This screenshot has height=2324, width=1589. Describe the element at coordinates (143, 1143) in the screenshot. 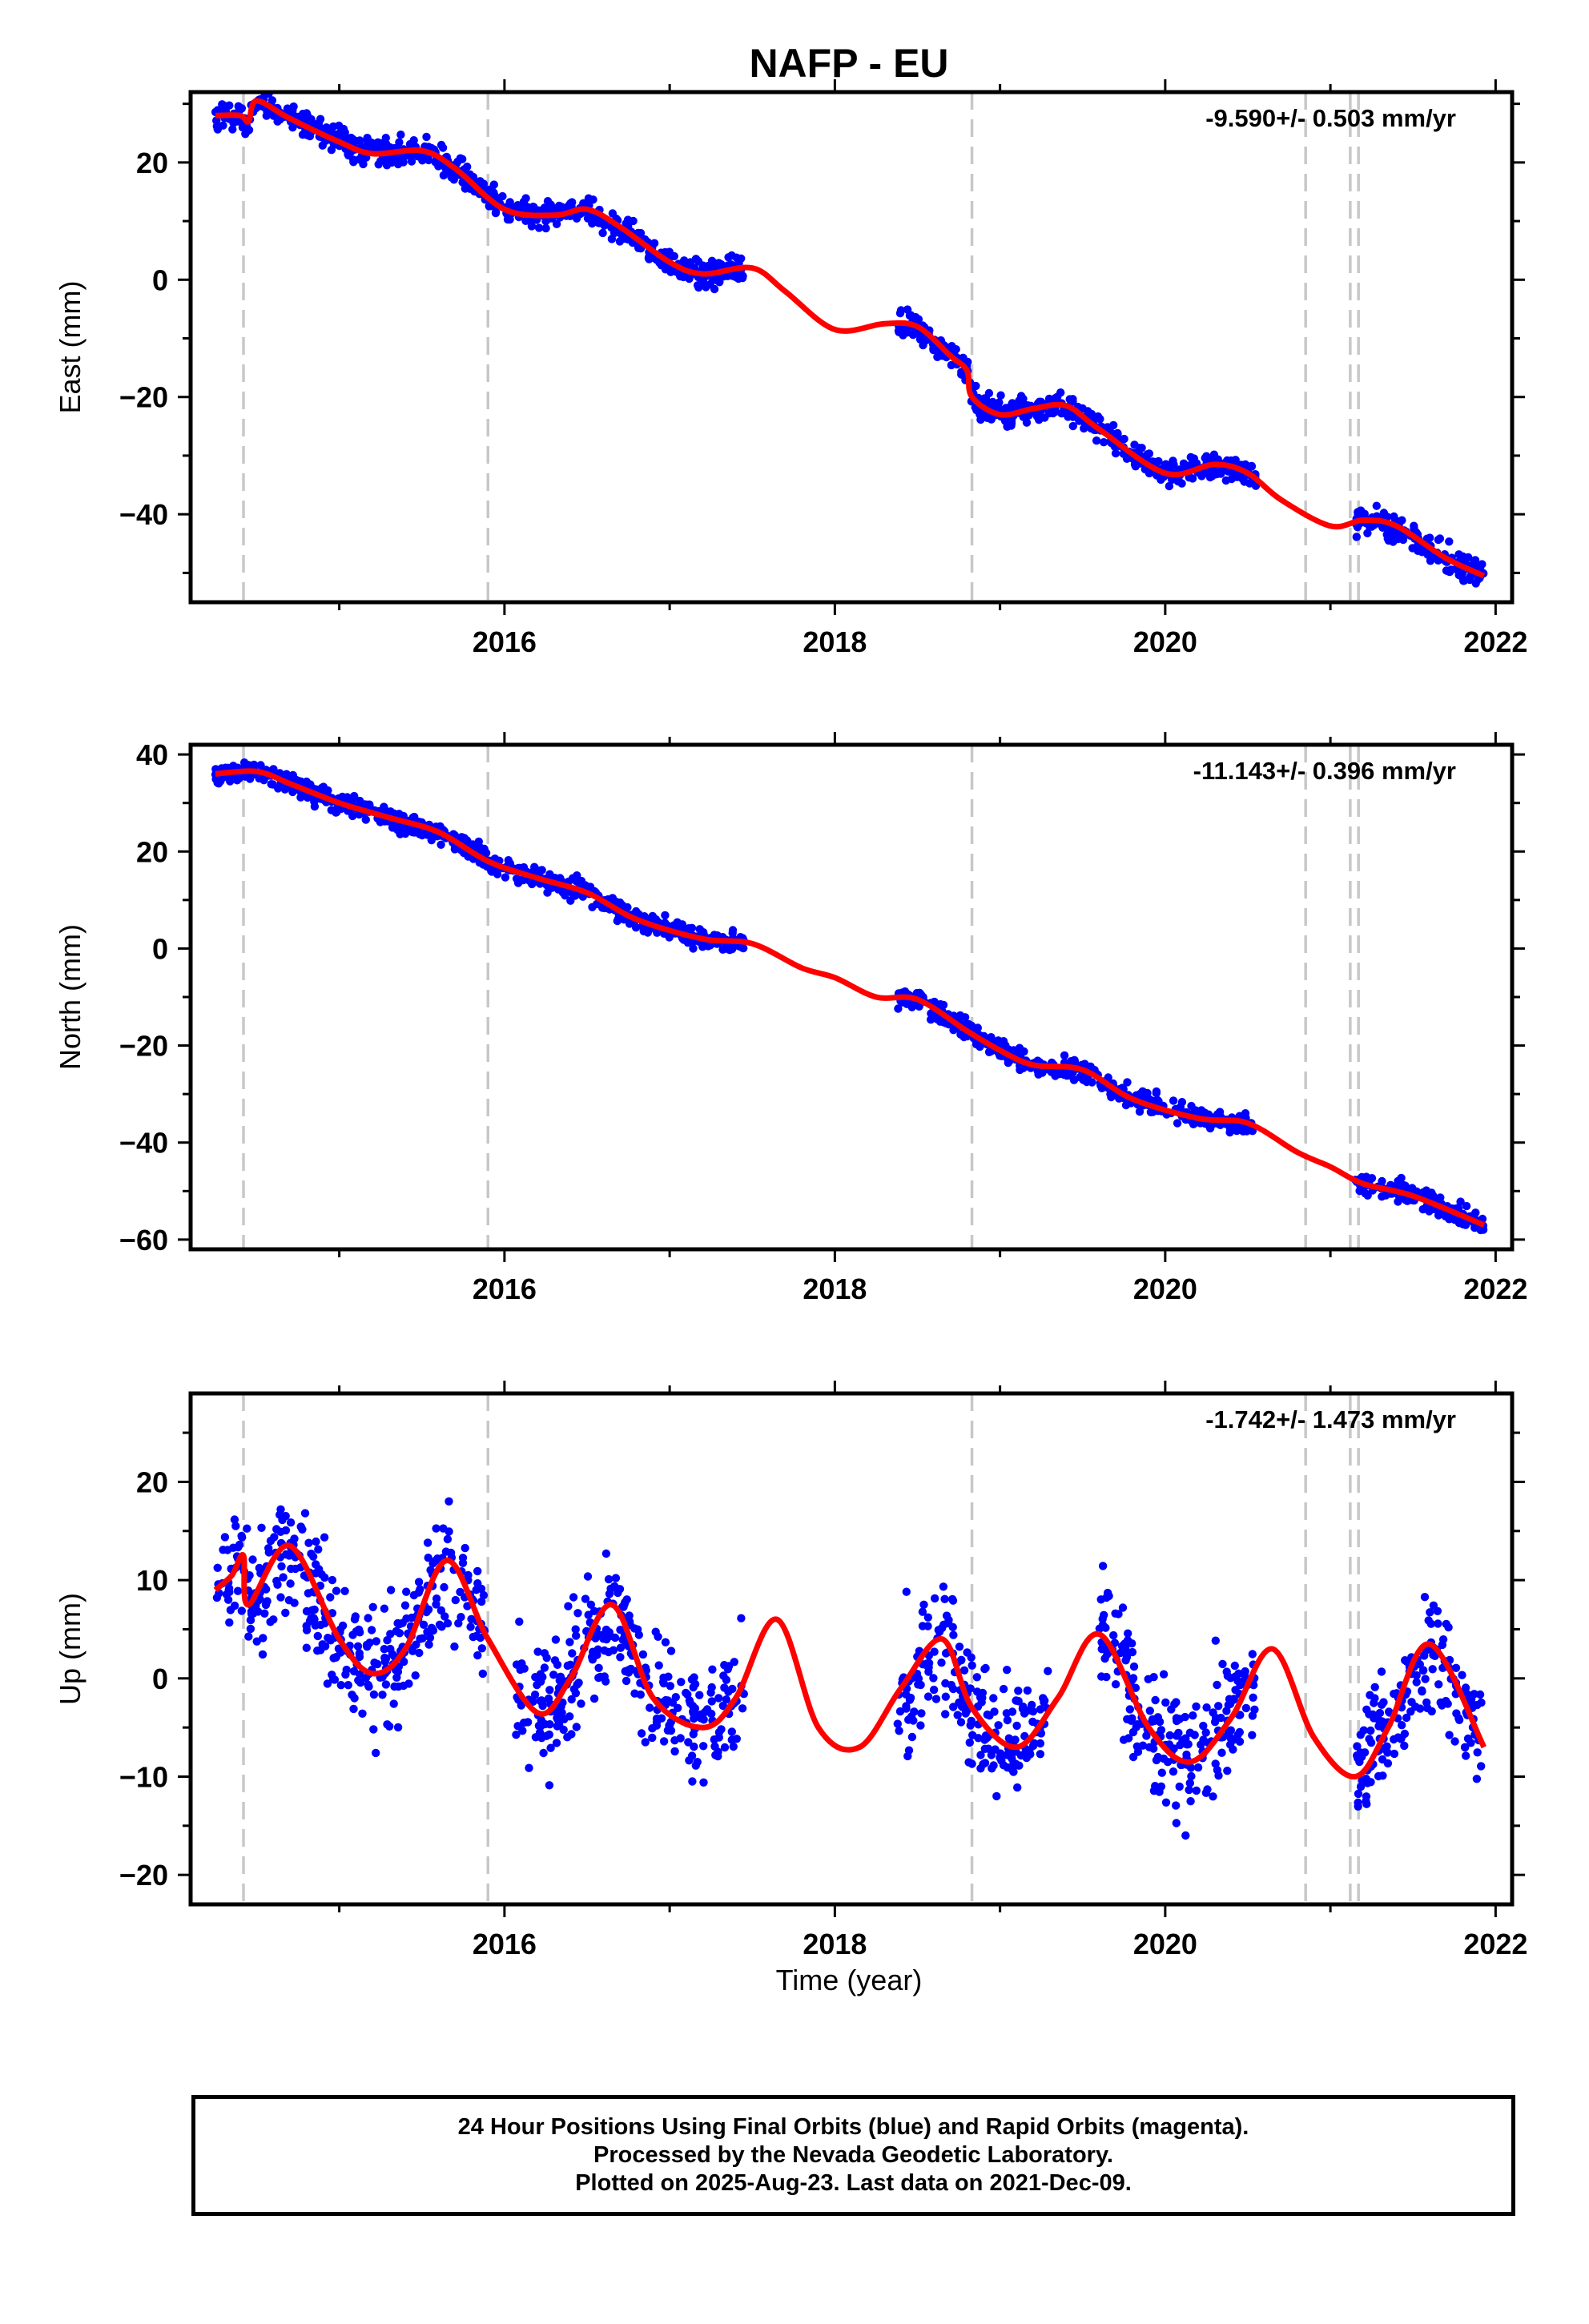

I see `north-y-tick-label: −40` at that location.